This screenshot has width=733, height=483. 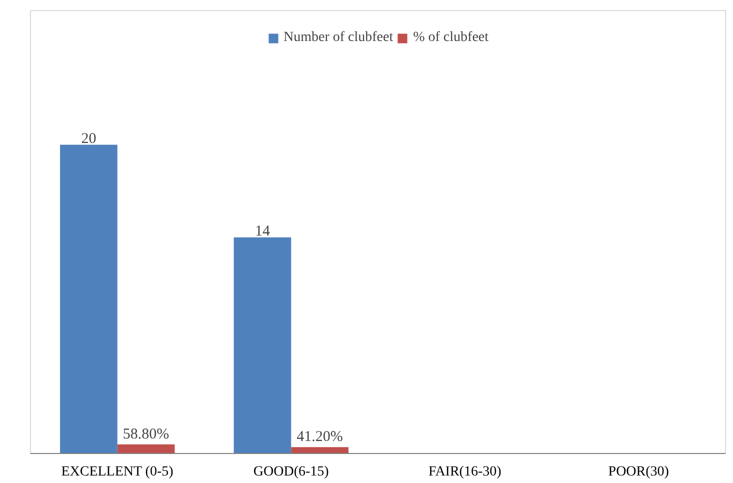 What do you see at coordinates (117, 472) in the screenshot?
I see `x-tick-label: EXCELLENT (0-5)` at bounding box center [117, 472].